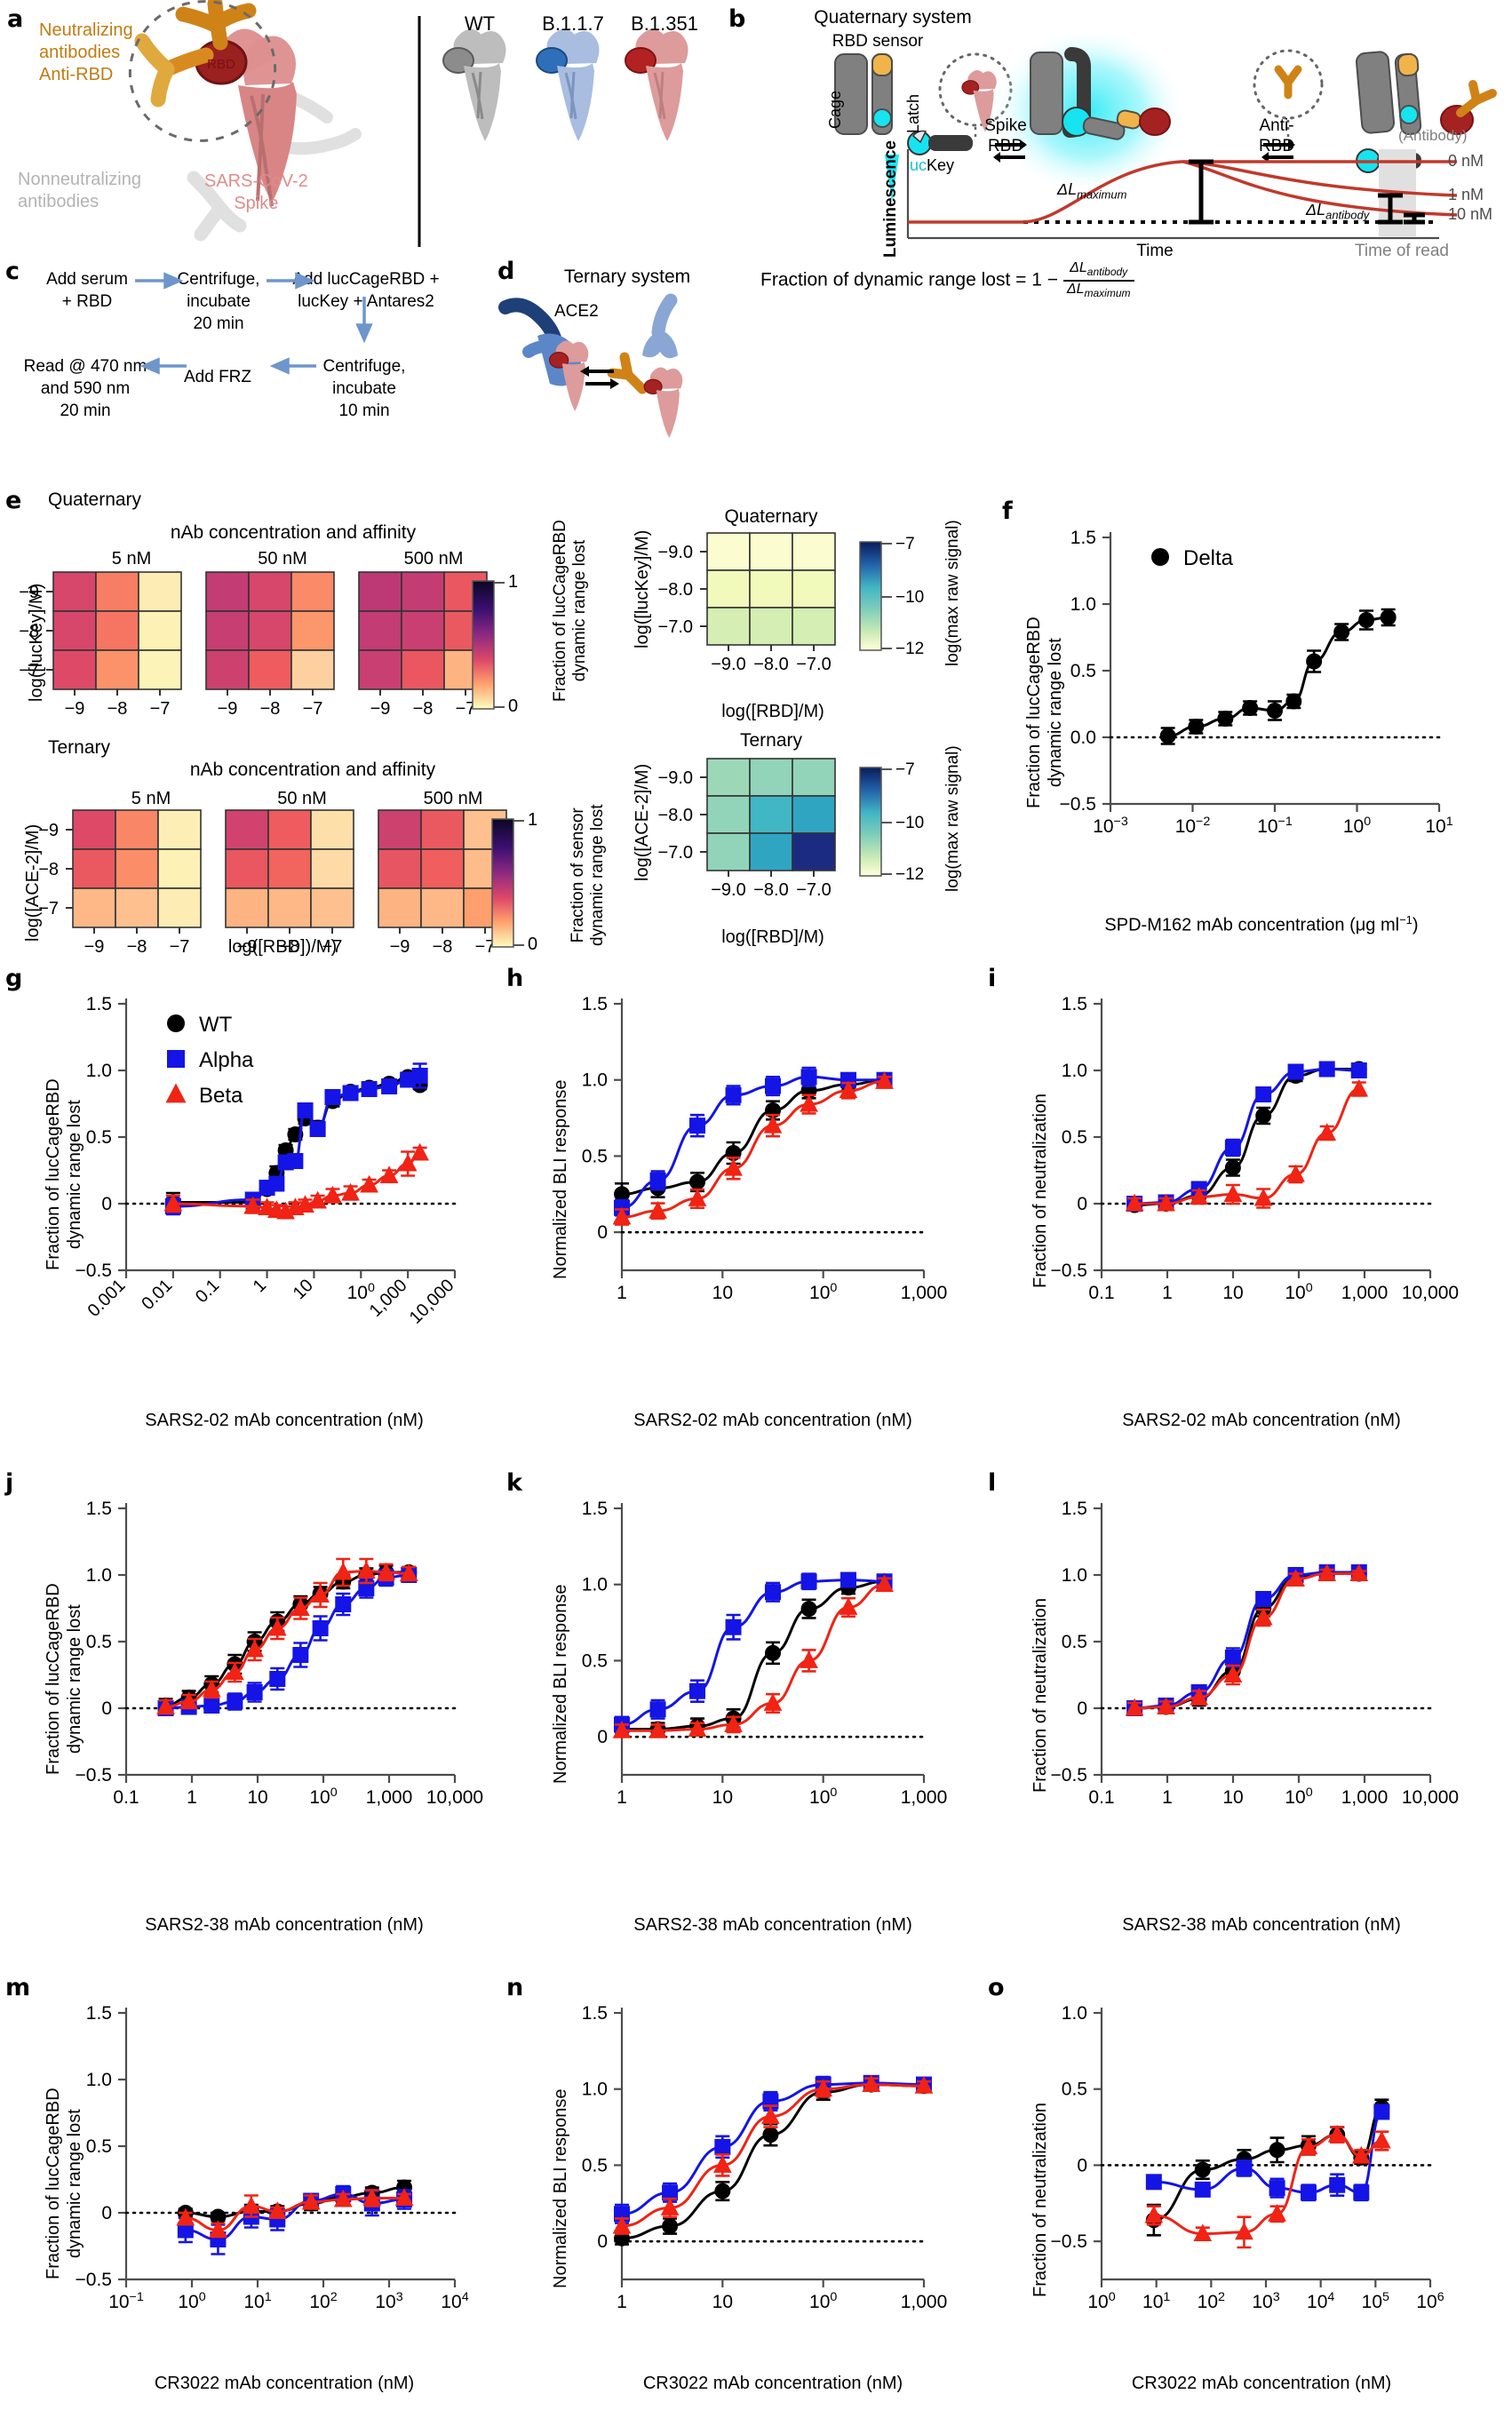 The width and height of the screenshot is (1512, 2410). What do you see at coordinates (14, 978) in the screenshot?
I see `panel-letter-g: g` at bounding box center [14, 978].